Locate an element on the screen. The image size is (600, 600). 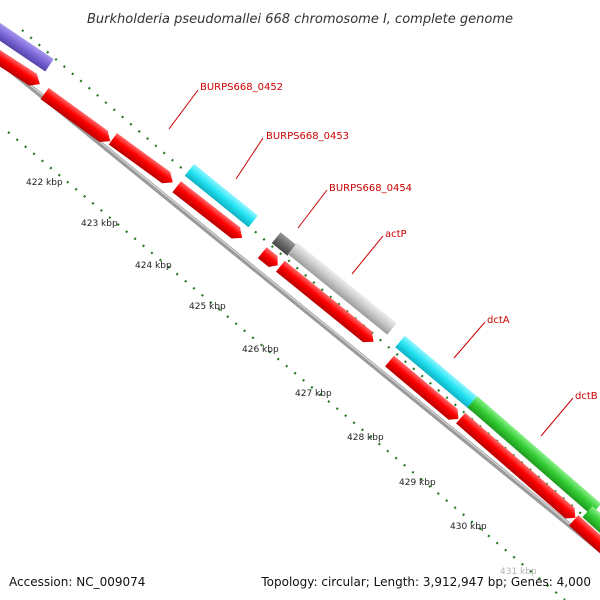
tick-label: 423 kbp is located at coordinates (99, 224).